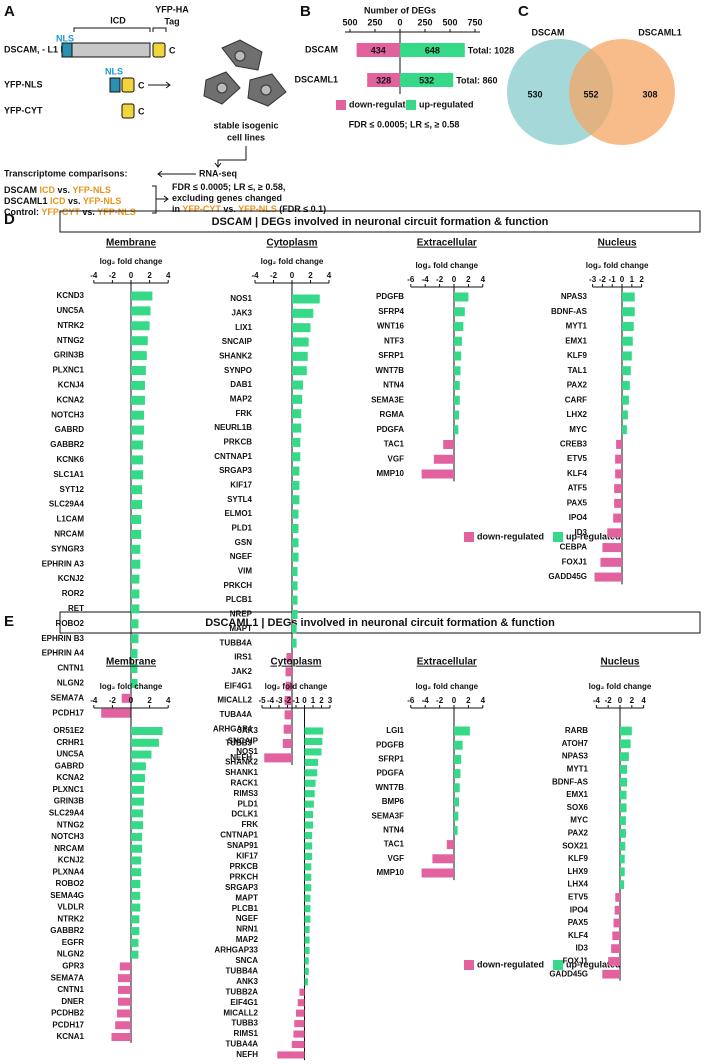  I want to click on axis-title: log₂ fold change, so click(292, 261).